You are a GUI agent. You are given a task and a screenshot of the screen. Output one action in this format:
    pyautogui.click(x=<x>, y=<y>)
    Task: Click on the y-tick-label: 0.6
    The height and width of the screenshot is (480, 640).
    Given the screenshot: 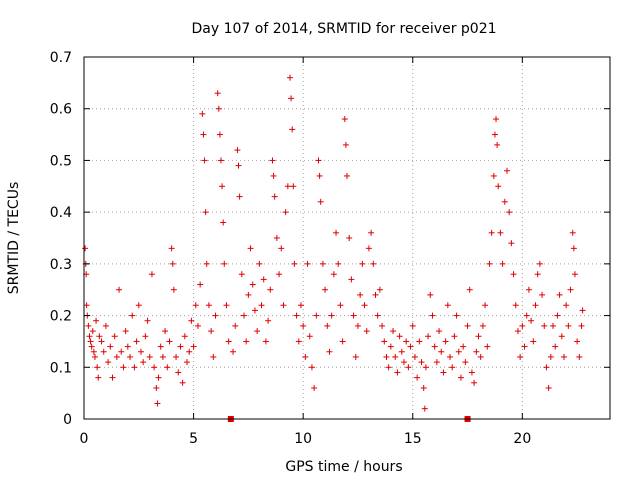 What is the action you would take?
    pyautogui.click(x=61, y=110)
    